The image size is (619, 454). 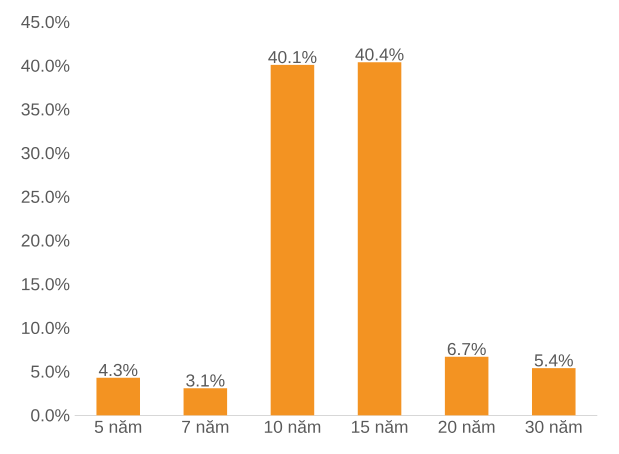 I want to click on x-tick-label: 30 năm, so click(x=554, y=426).